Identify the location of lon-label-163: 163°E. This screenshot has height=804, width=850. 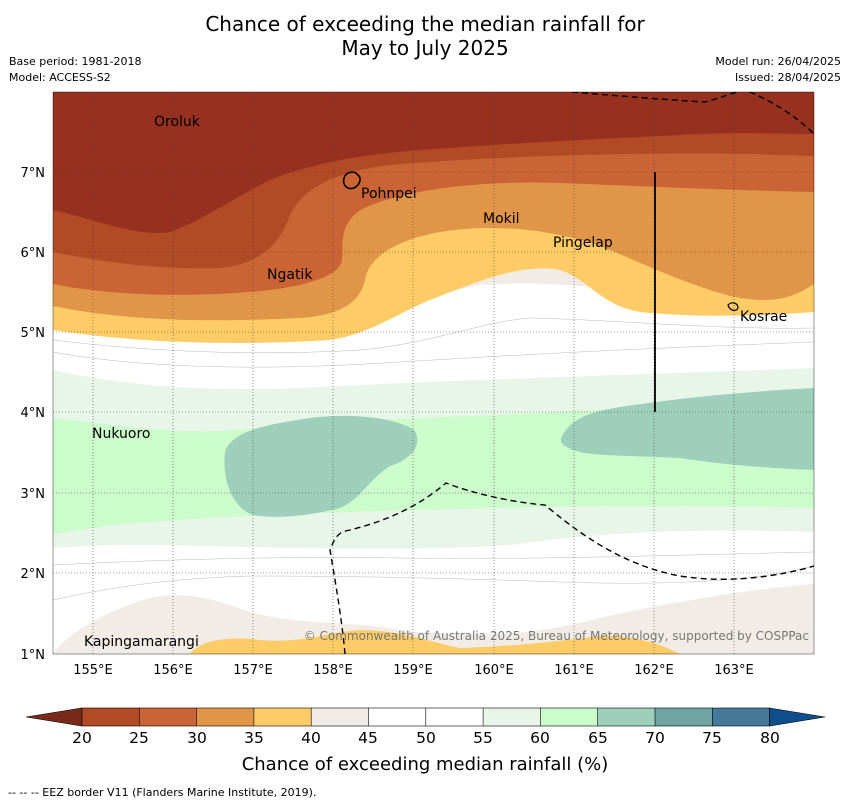
(734, 670).